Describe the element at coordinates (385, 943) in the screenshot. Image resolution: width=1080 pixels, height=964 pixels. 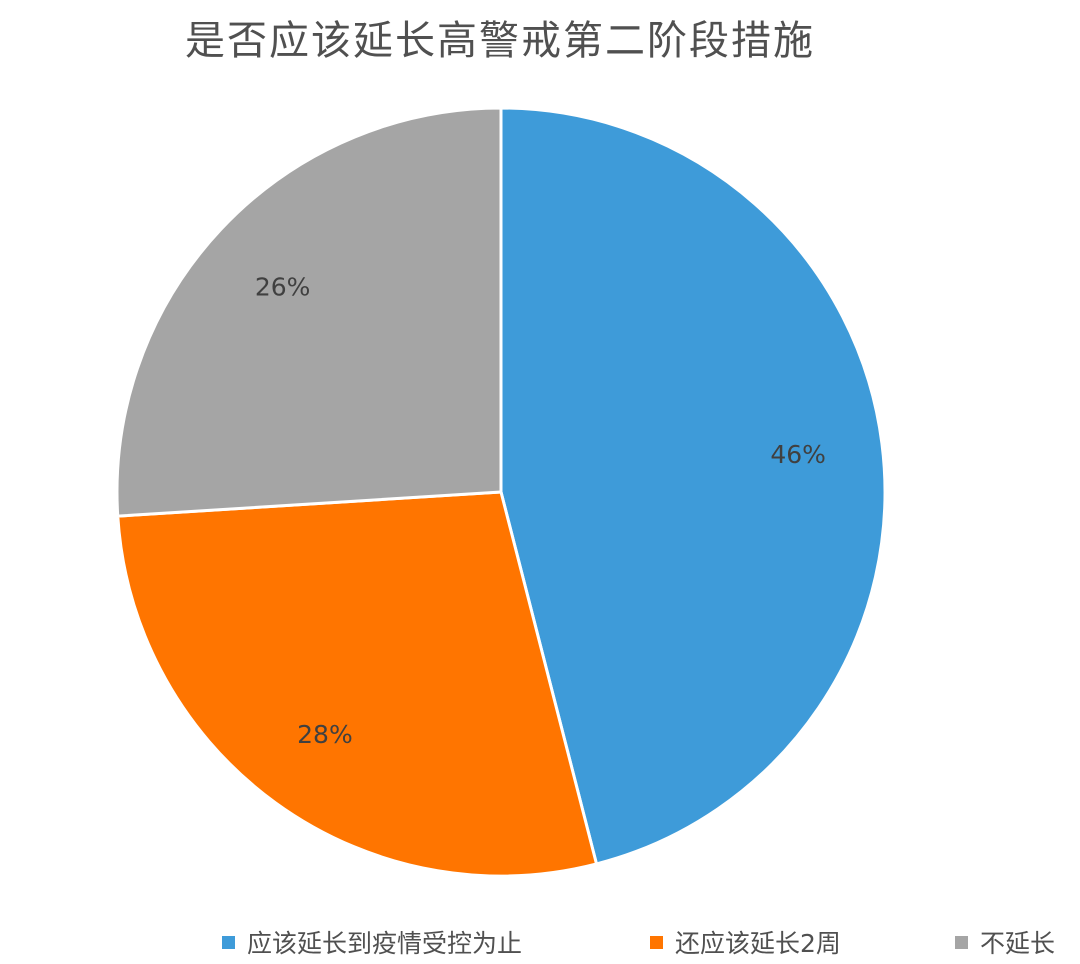
I see `legend-label-1: 应该延长到疫情受控为止` at that location.